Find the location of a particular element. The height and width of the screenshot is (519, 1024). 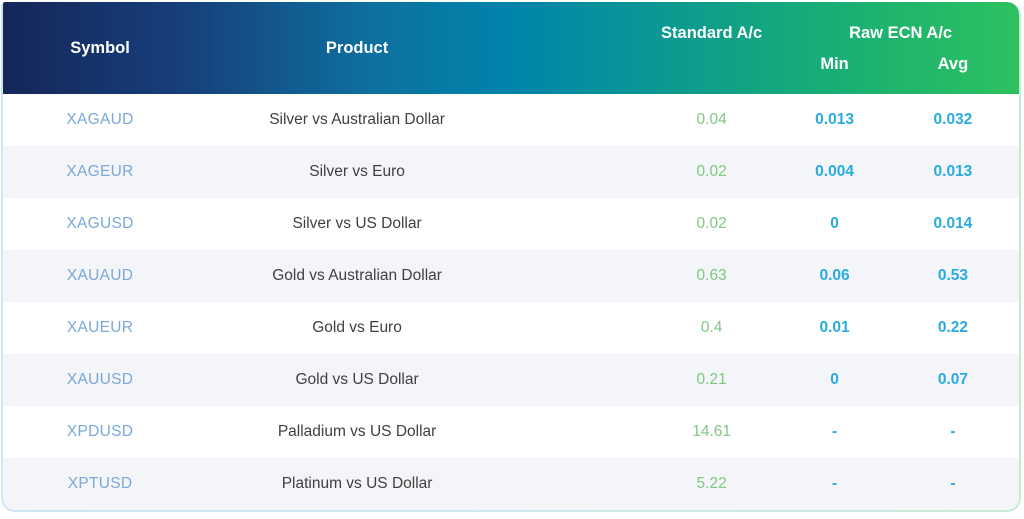

symbol-link: XAGUSD is located at coordinates (100, 223).